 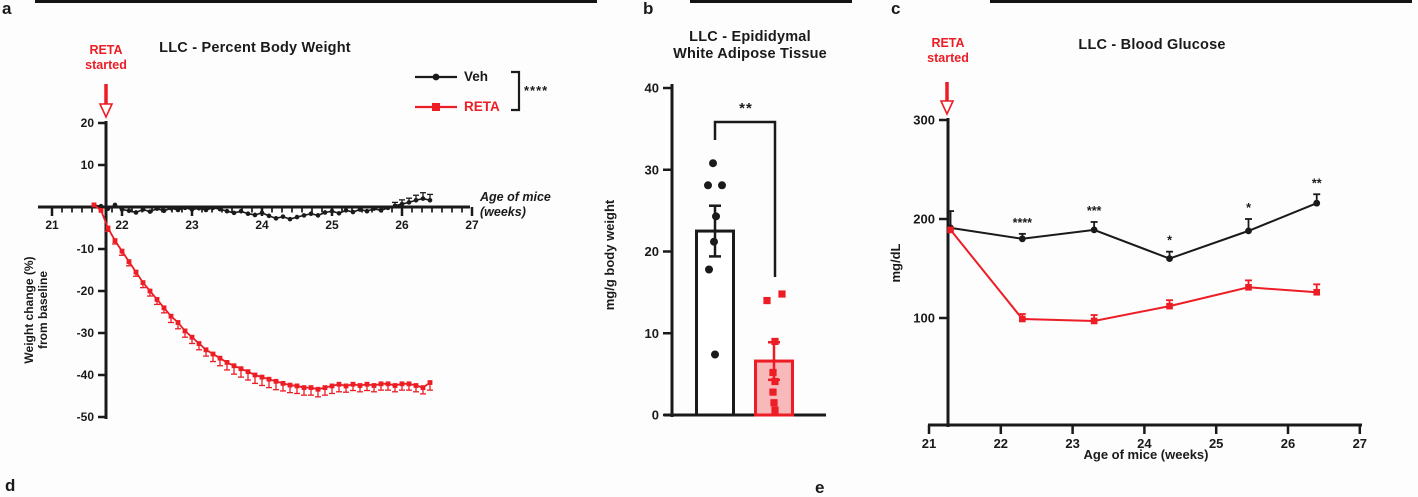 What do you see at coordinates (929, 443) in the screenshot?
I see `c-x-tick-label: 21` at bounding box center [929, 443].